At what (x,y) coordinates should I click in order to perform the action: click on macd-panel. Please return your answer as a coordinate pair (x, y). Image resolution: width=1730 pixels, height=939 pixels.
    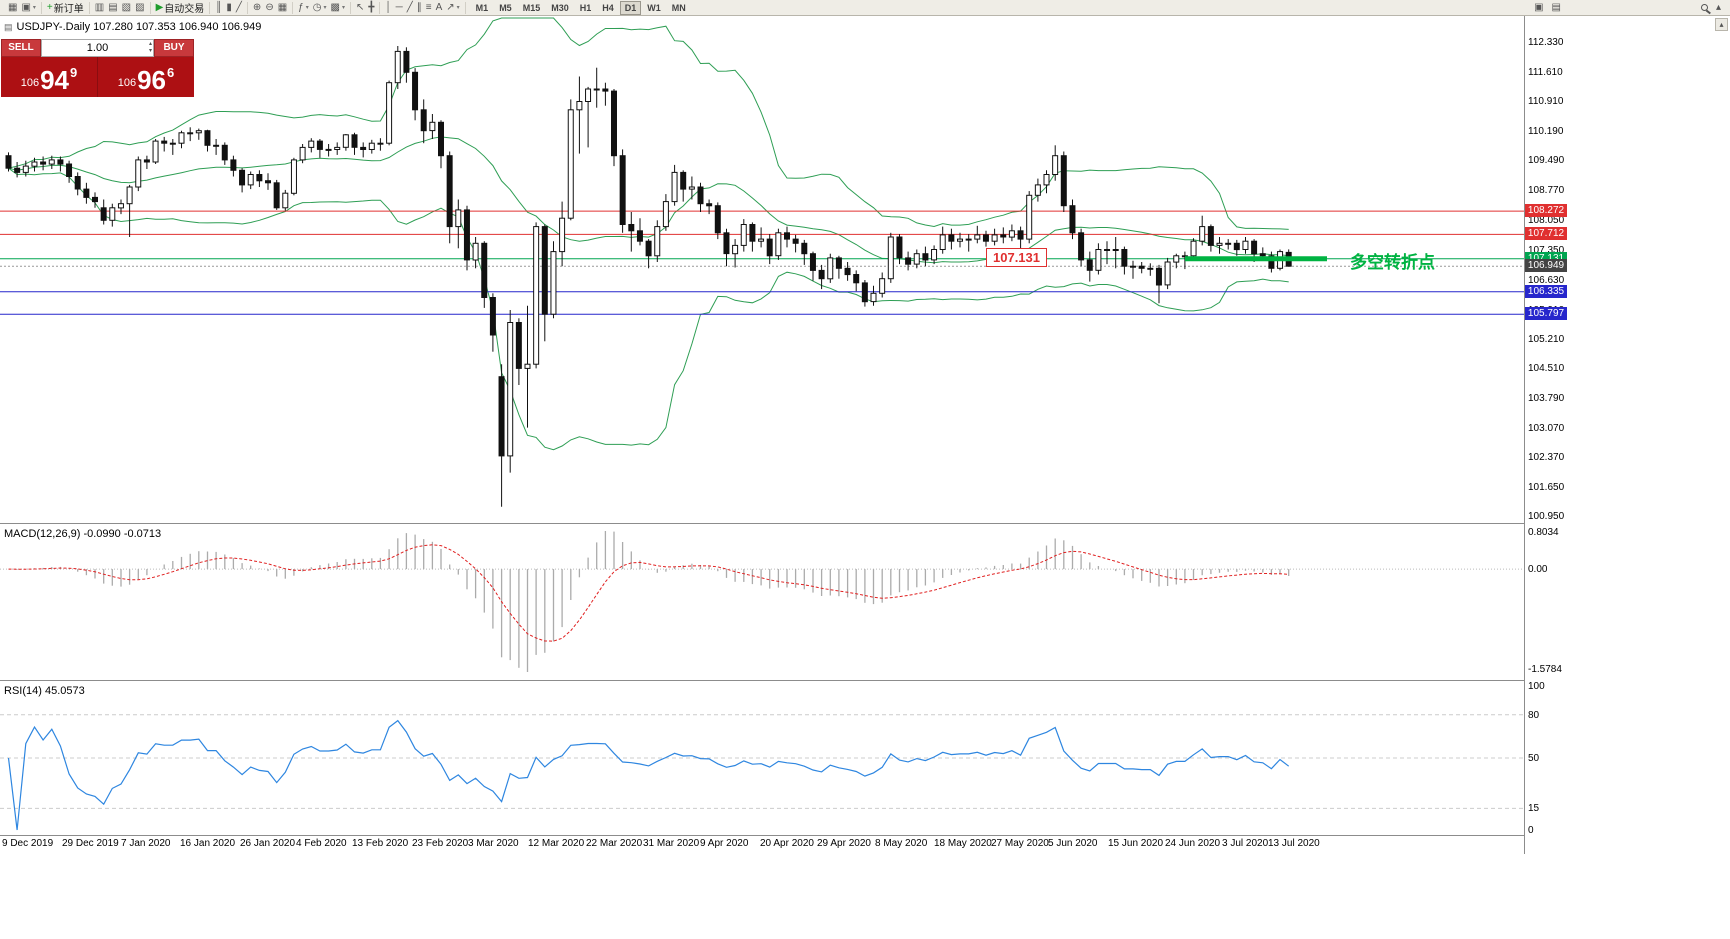
    Looking at the image, I should click on (762, 602).